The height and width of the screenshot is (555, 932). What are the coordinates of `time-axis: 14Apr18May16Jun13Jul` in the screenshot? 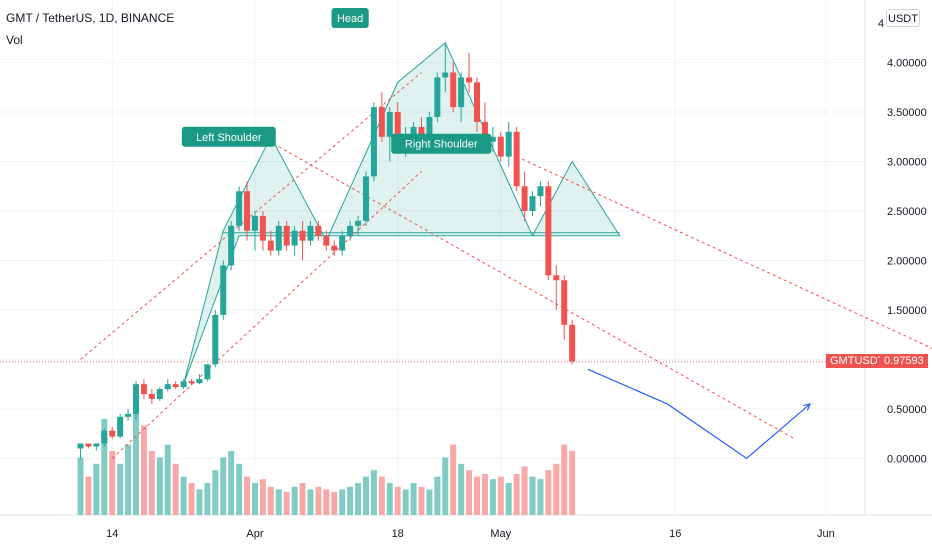 It's located at (519, 534).